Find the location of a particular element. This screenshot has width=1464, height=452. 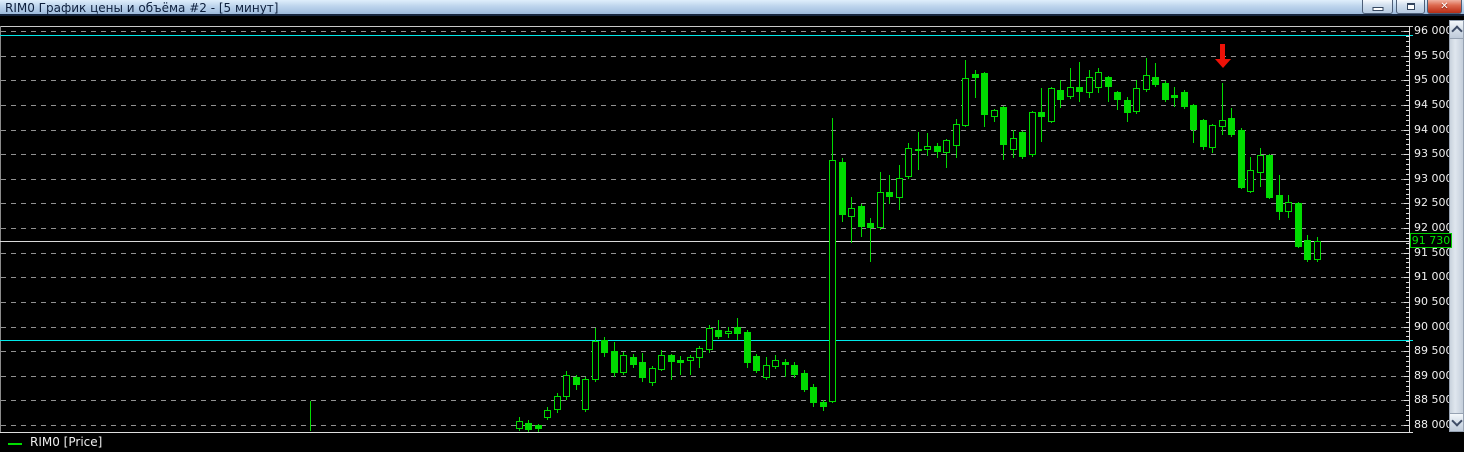

window-title: RIM0 График цены и объёма #2 - [5 минут] is located at coordinates (142, 8).